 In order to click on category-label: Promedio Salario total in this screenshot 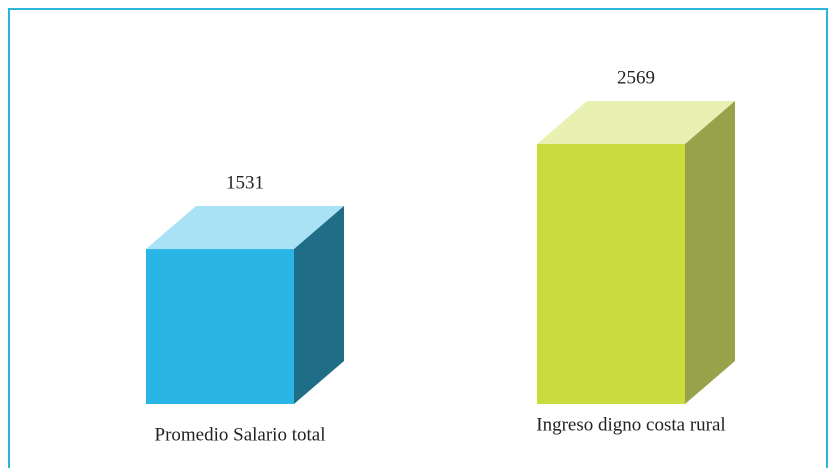, I will do `click(240, 434)`.